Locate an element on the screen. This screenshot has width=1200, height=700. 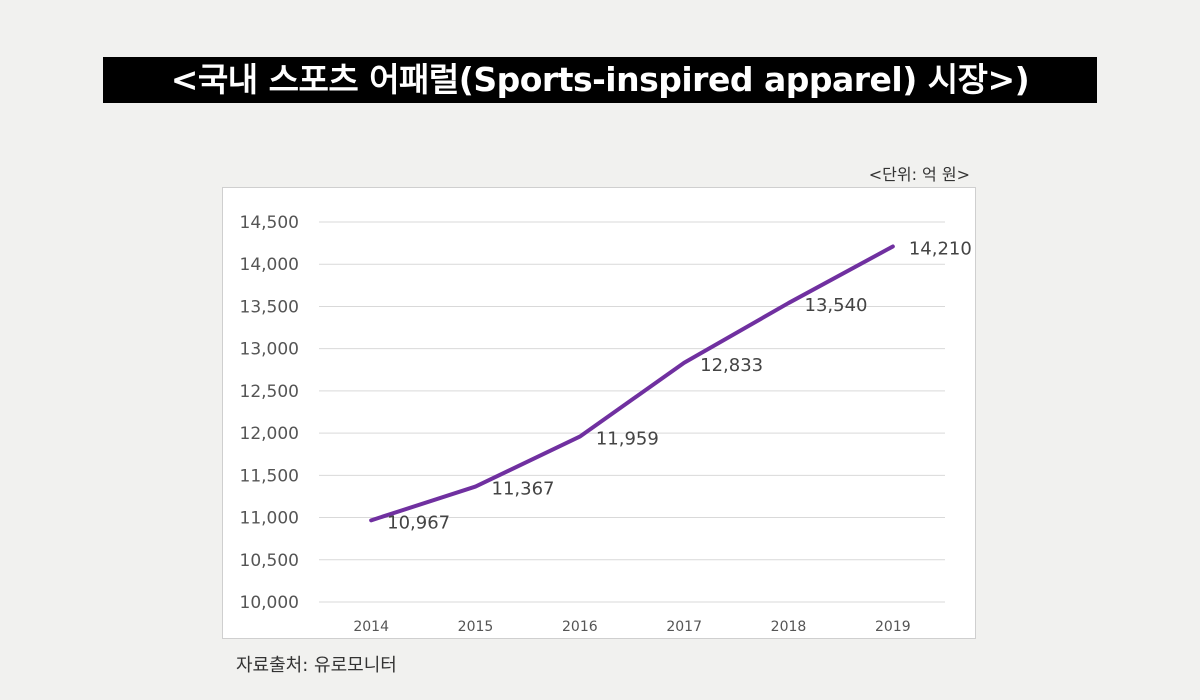
y-tick-label: 14,500 is located at coordinates (269, 223).